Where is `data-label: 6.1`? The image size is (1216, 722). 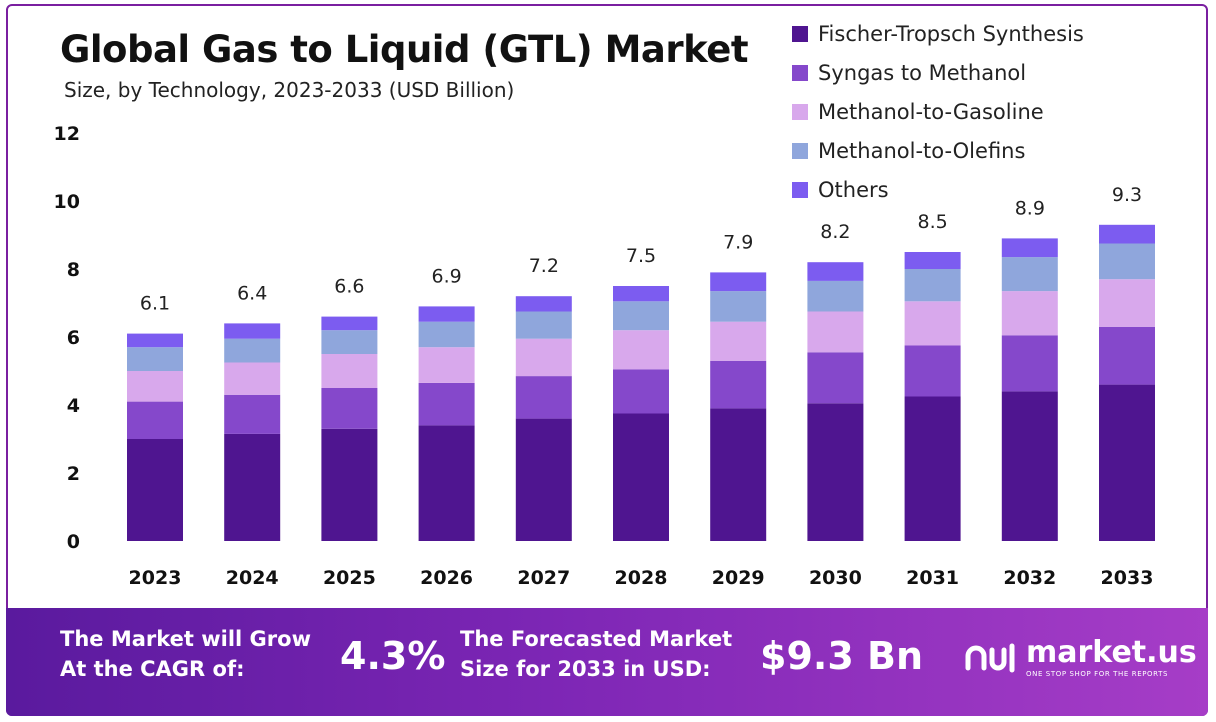 data-label: 6.1 is located at coordinates (155, 304).